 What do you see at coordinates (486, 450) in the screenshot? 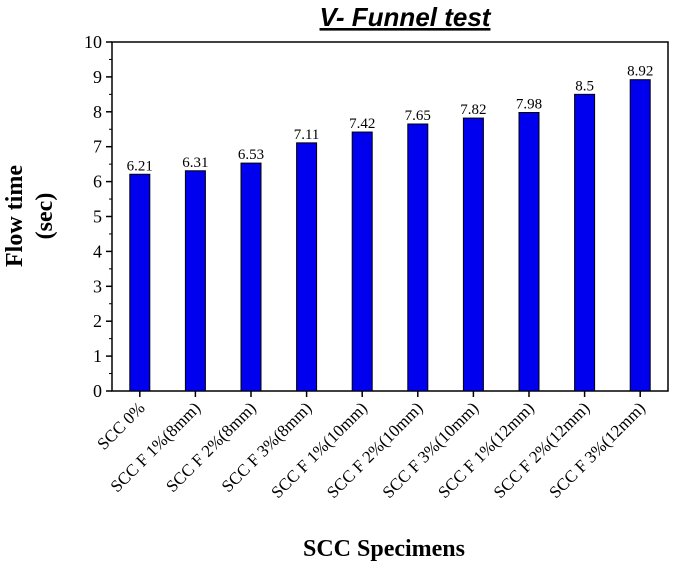
I see `x-category-label: SCC F 1%(12mm)` at bounding box center [486, 450].